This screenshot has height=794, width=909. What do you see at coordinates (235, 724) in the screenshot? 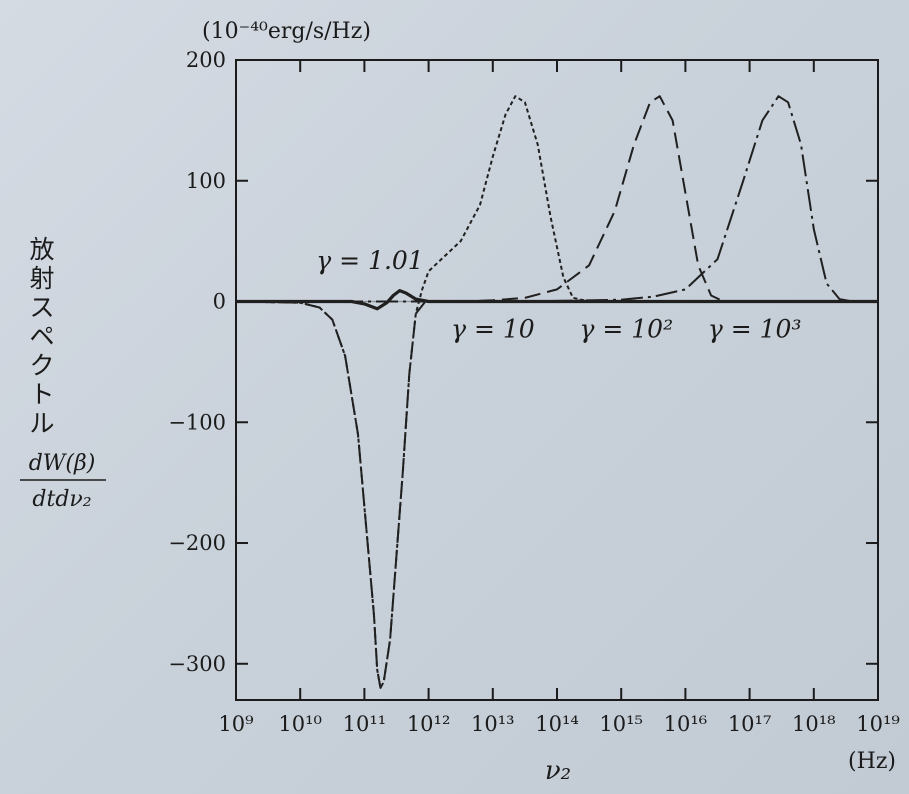
I see `x-tick-label: 10⁹` at bounding box center [235, 724].